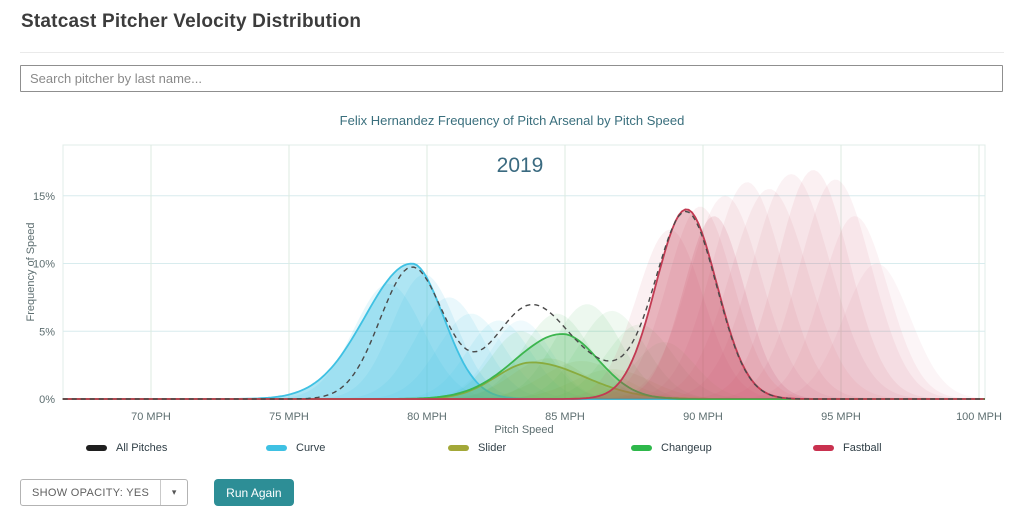 The image size is (1024, 528). I want to click on series-area-changeup, so click(523, 366).